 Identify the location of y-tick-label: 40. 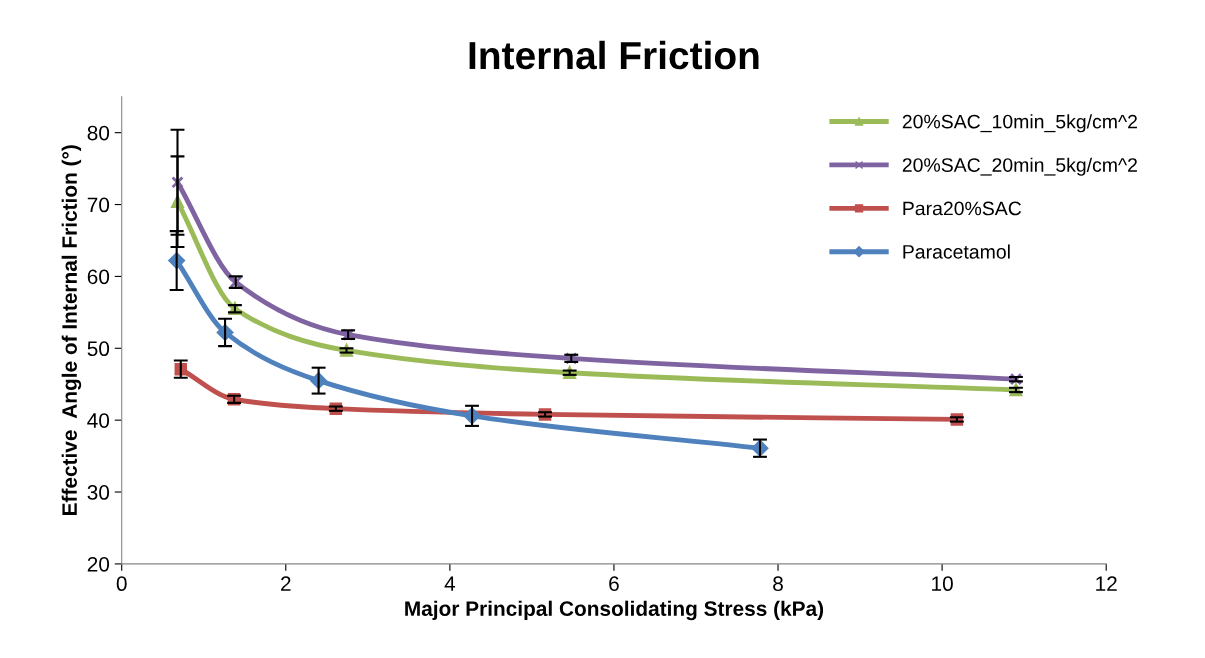
(98, 420).